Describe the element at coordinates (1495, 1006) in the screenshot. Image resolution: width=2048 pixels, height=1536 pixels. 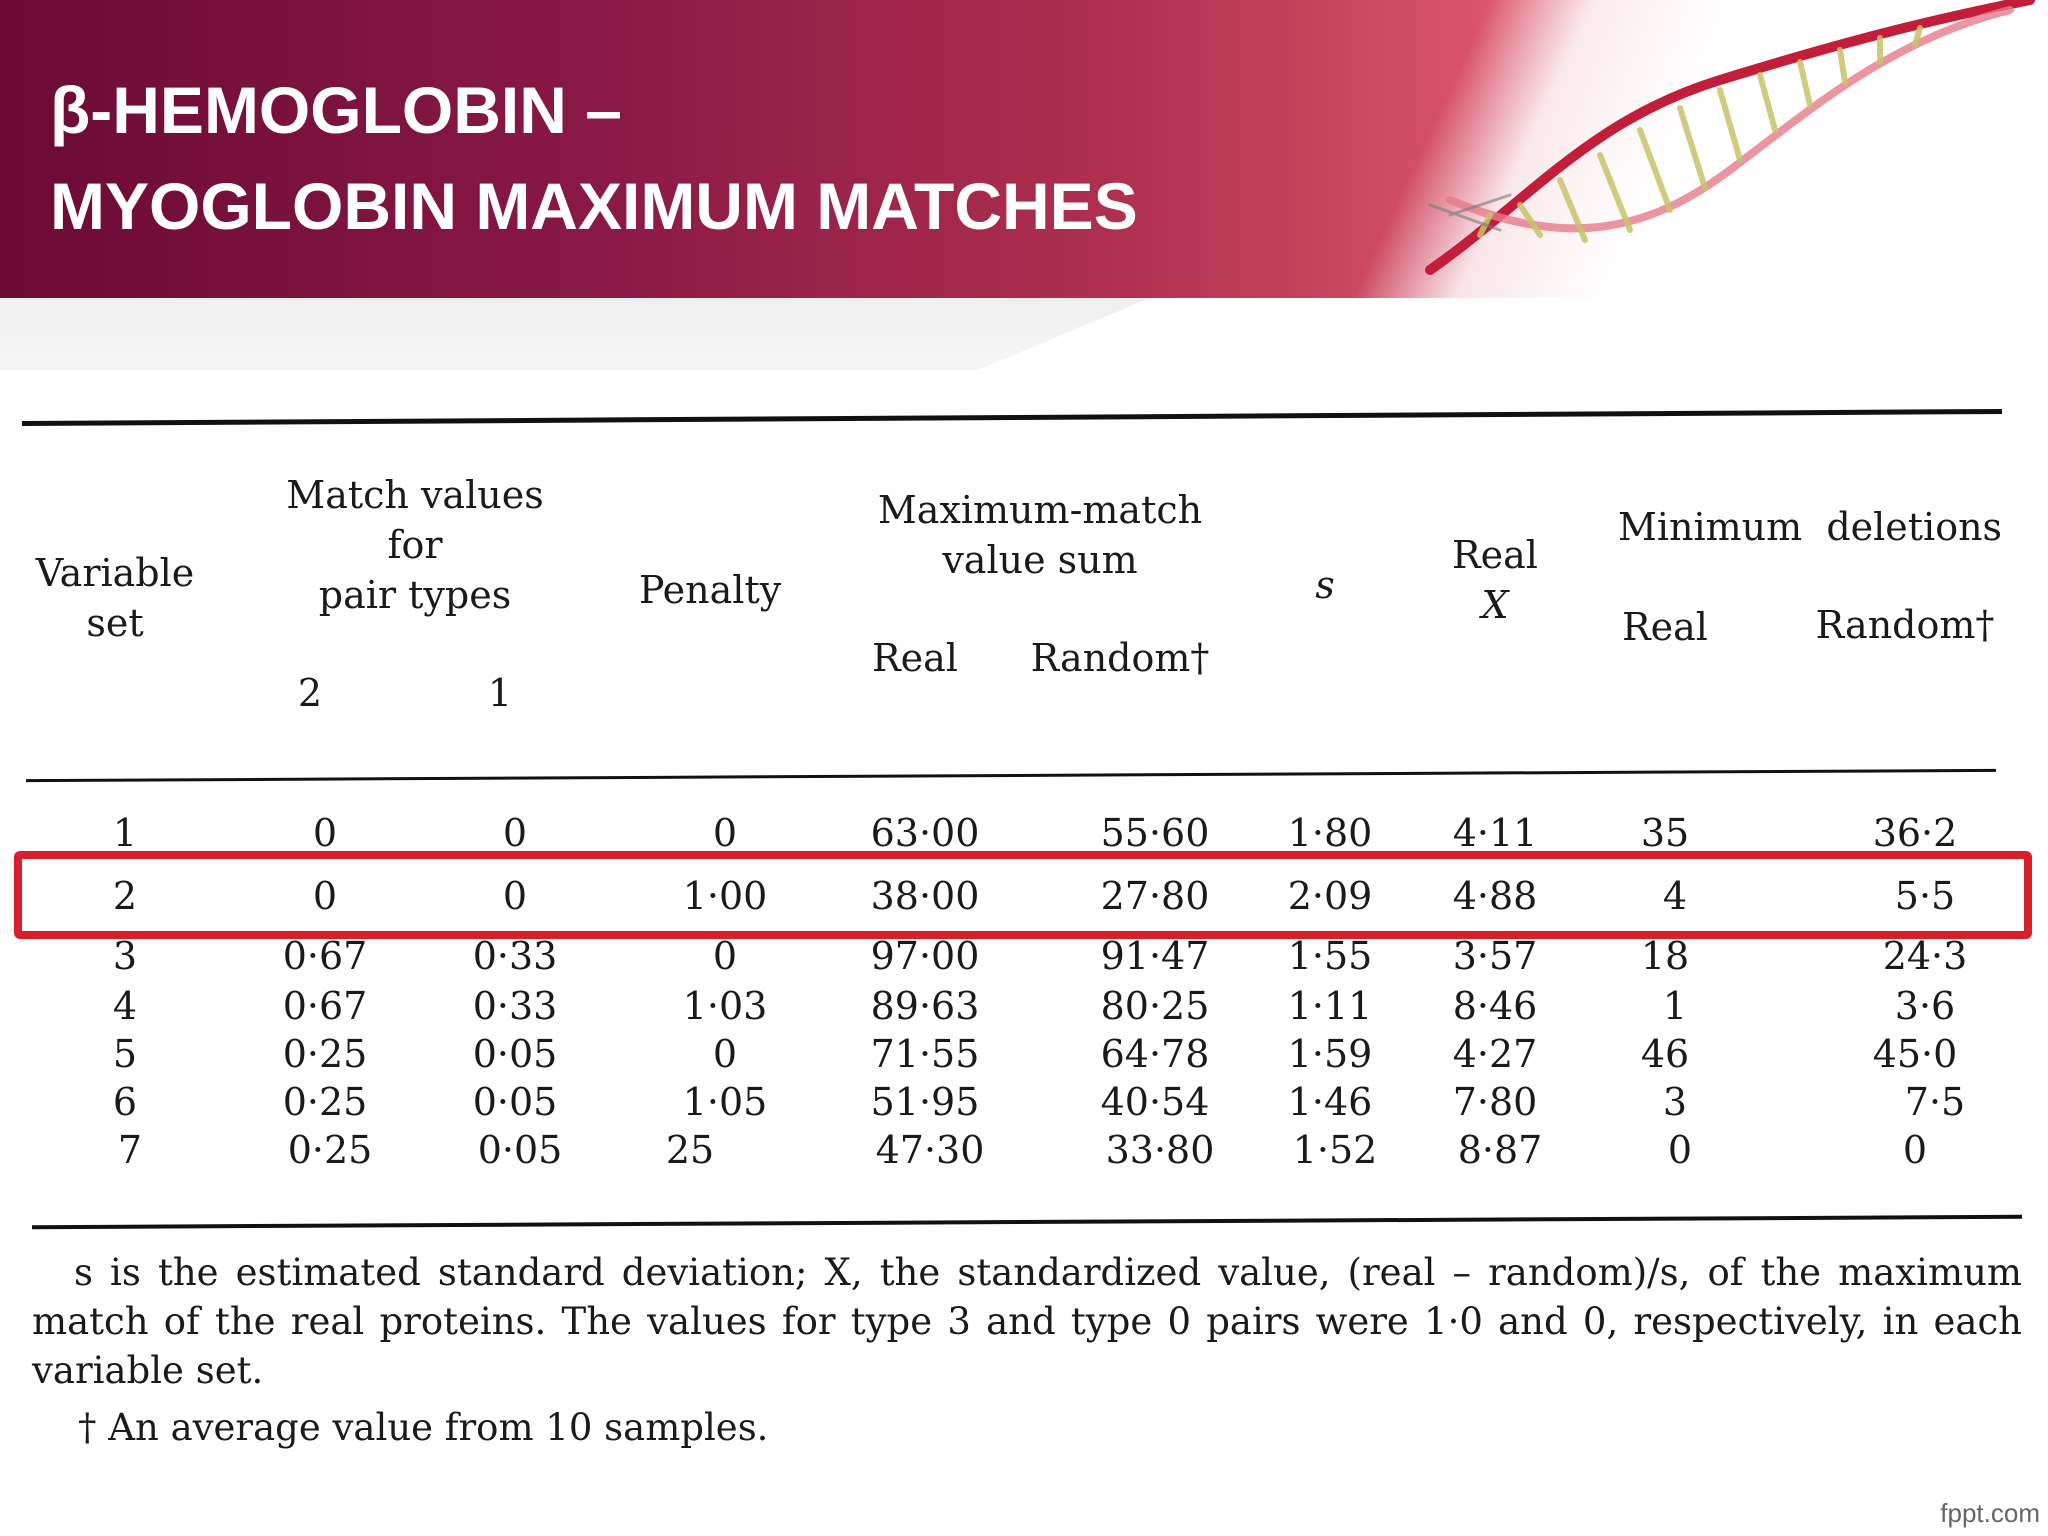
I see `cell-real-x: 8·46` at that location.